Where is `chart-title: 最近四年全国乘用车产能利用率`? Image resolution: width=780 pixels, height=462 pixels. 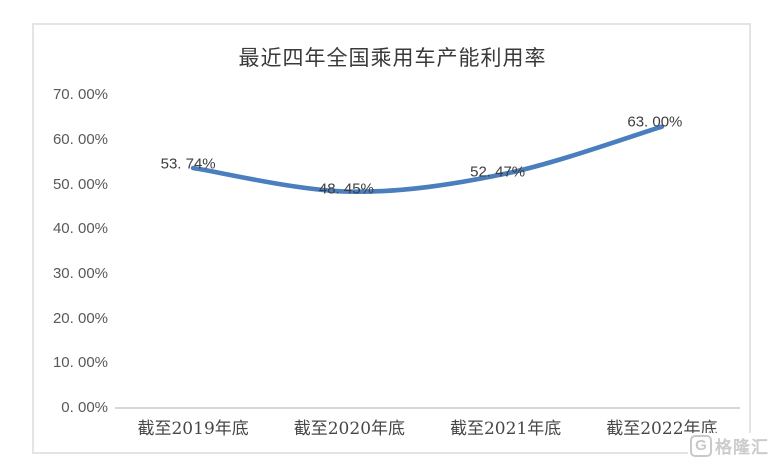 chart-title: 最近四年全国乘用车产能利用率 is located at coordinates (392, 58).